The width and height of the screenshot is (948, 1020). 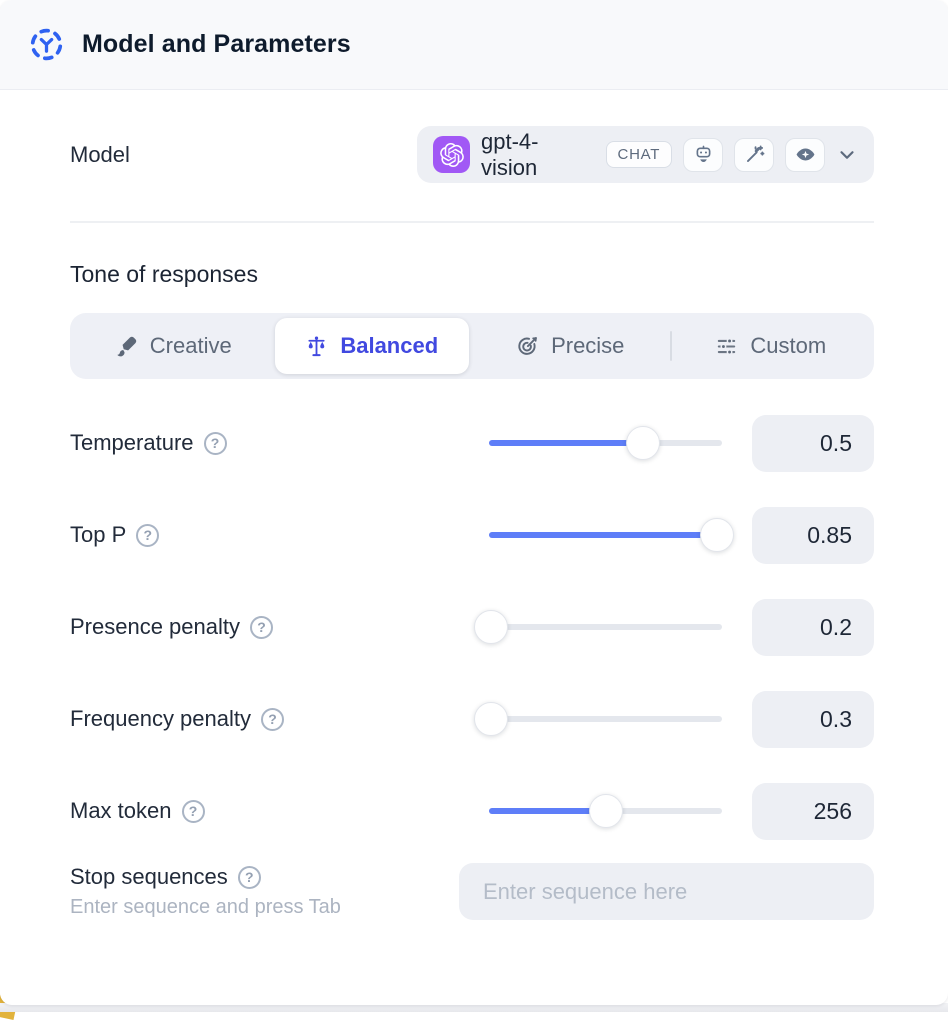 What do you see at coordinates (510, 154) in the screenshot?
I see `selected-model-name: gpt-4-vision` at bounding box center [510, 154].